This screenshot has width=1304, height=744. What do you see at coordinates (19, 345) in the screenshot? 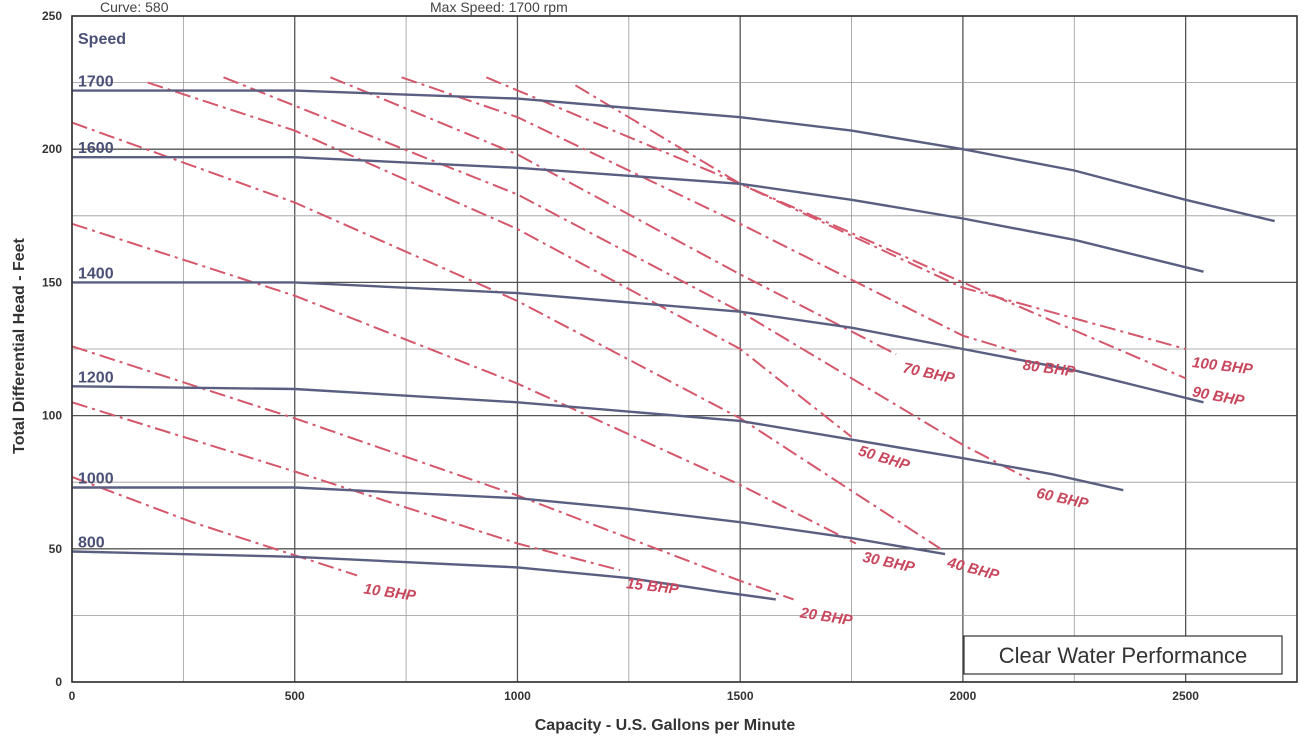
I see `y-axis-title: Total Differential Head - Feet` at bounding box center [19, 345].